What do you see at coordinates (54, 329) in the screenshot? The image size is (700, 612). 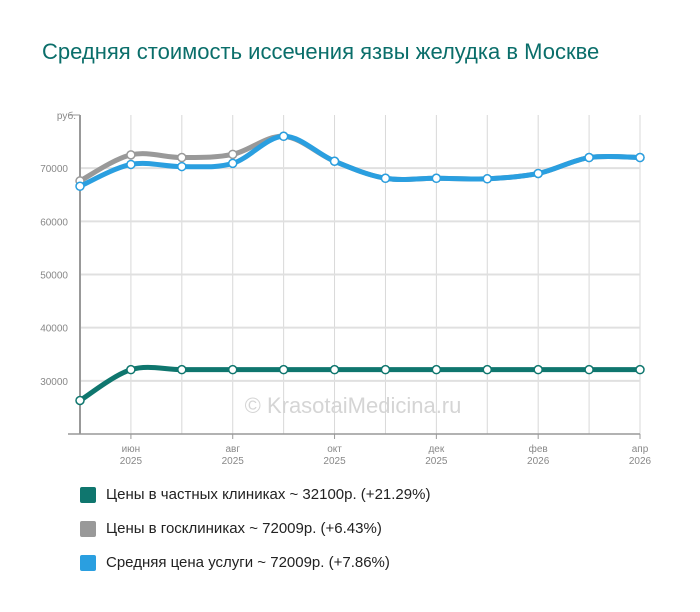 I see `y-tick-label: 40000` at bounding box center [54, 329].